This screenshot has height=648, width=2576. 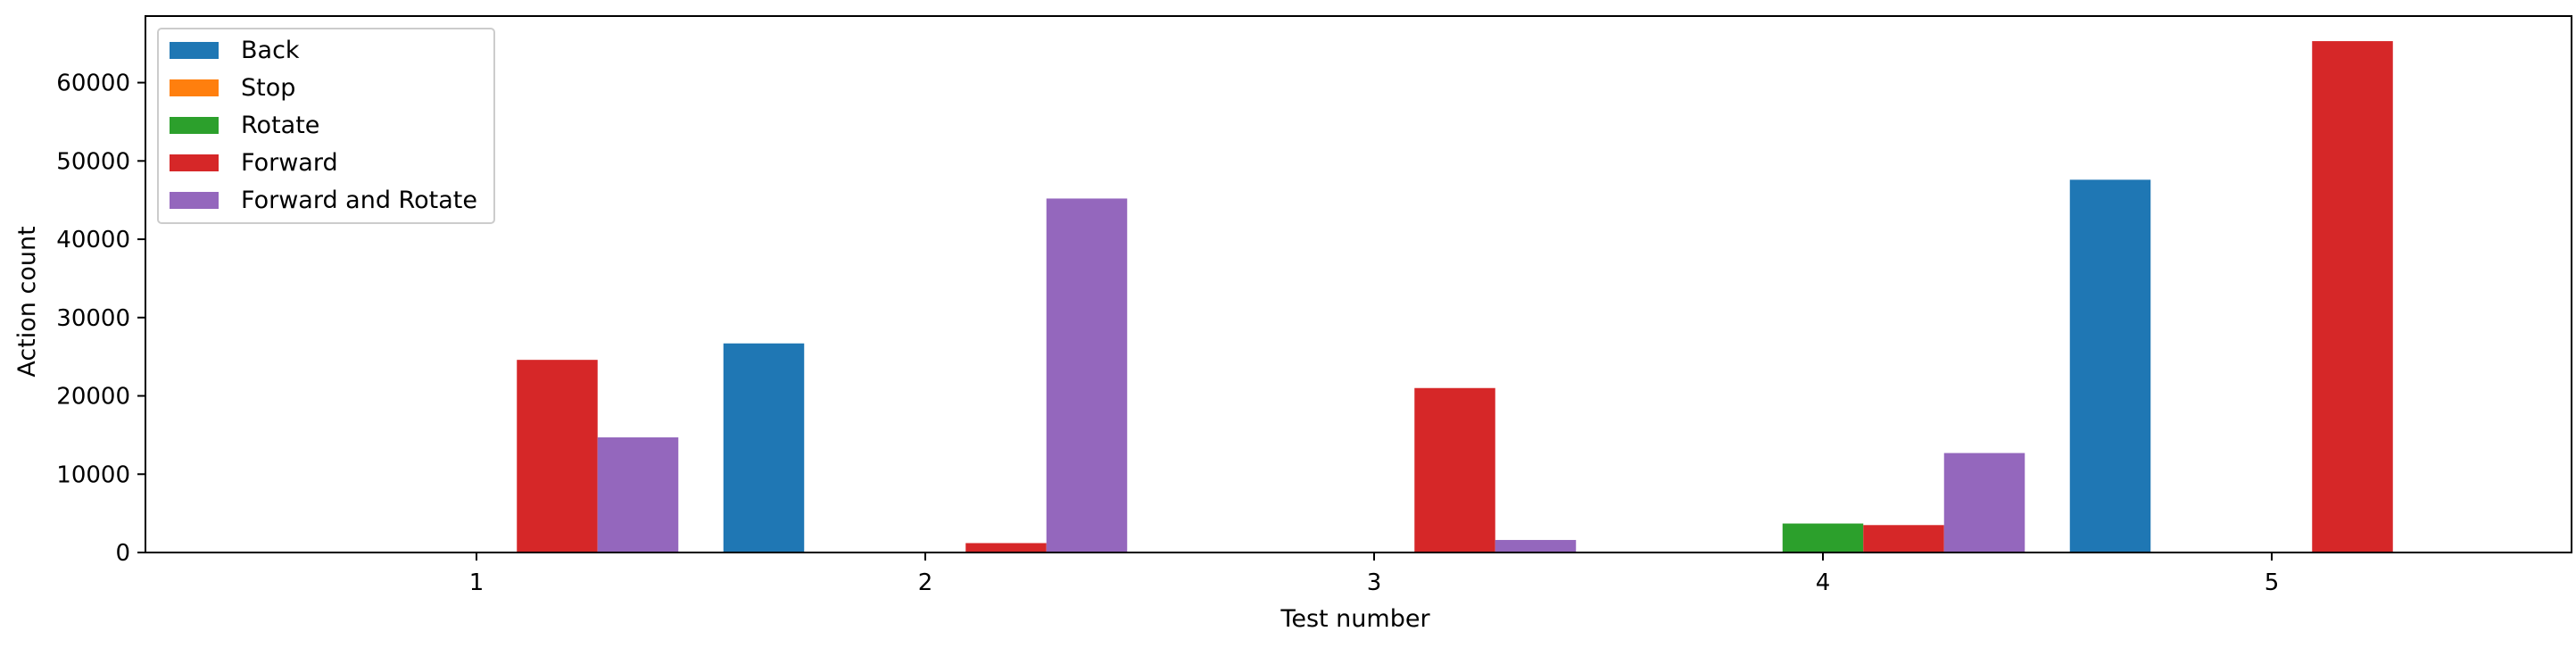 What do you see at coordinates (93, 398) in the screenshot?
I see `y-tick-label: 20000` at bounding box center [93, 398].